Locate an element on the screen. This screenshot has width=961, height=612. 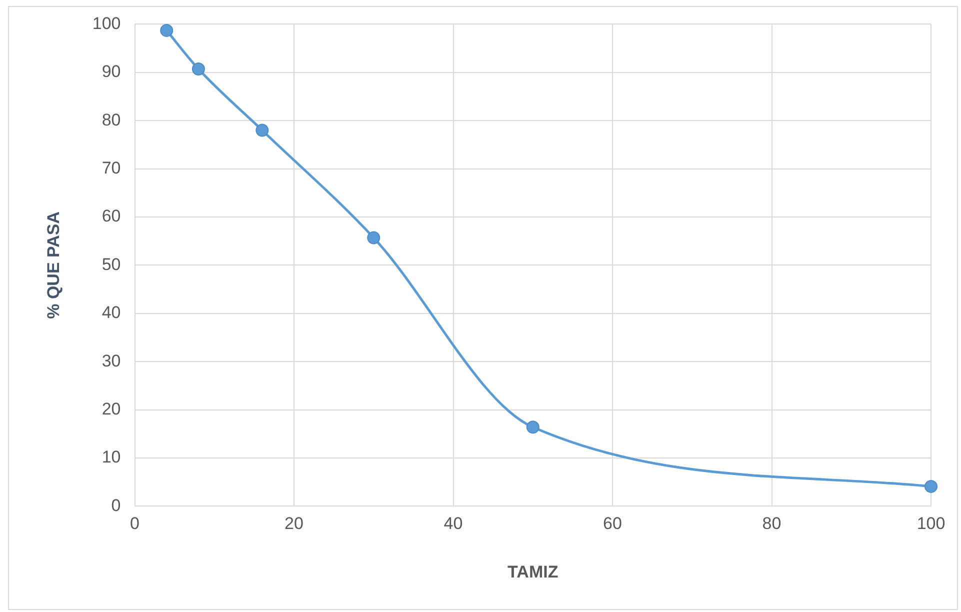
x-axis-title: TAMIZ is located at coordinates (533, 572).